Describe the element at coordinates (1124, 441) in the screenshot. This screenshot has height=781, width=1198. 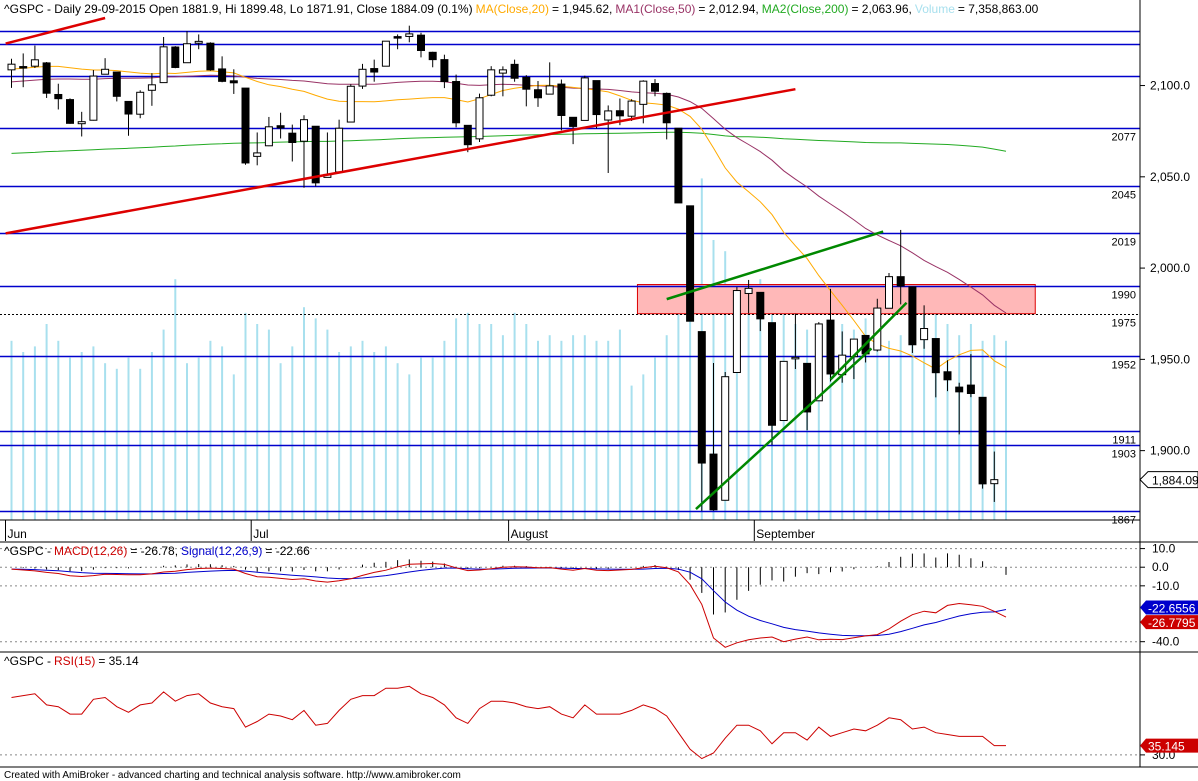
I see `level-label: 1911` at that location.